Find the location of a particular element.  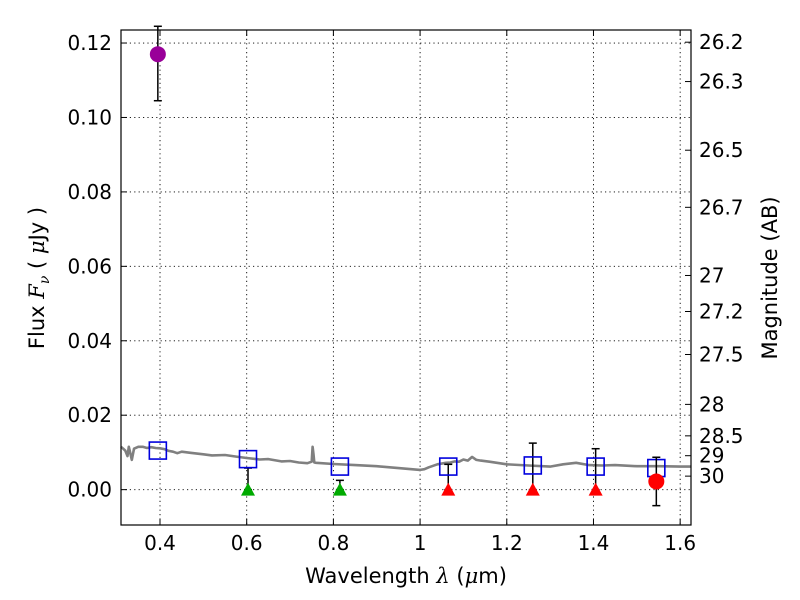

magnitude-tick-label: 28.5 is located at coordinates (721, 436).